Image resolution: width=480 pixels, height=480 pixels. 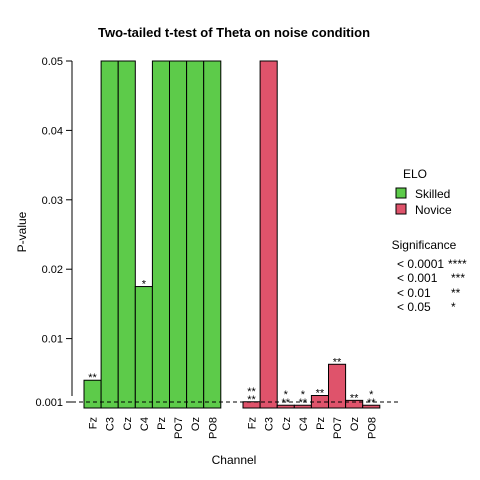 I want to click on x-tick-skilled-oz: Oz, so click(x=196, y=424).